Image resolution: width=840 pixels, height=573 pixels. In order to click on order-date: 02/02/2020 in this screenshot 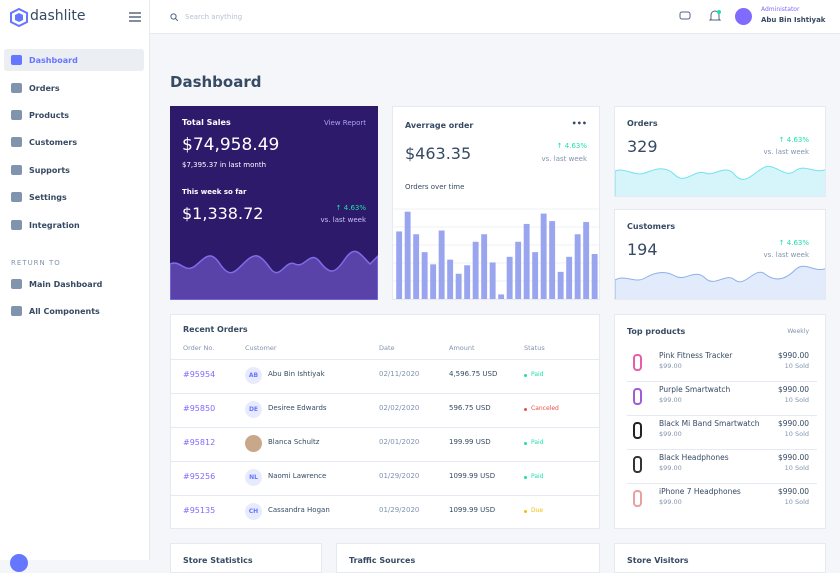, I will do `click(399, 408)`.